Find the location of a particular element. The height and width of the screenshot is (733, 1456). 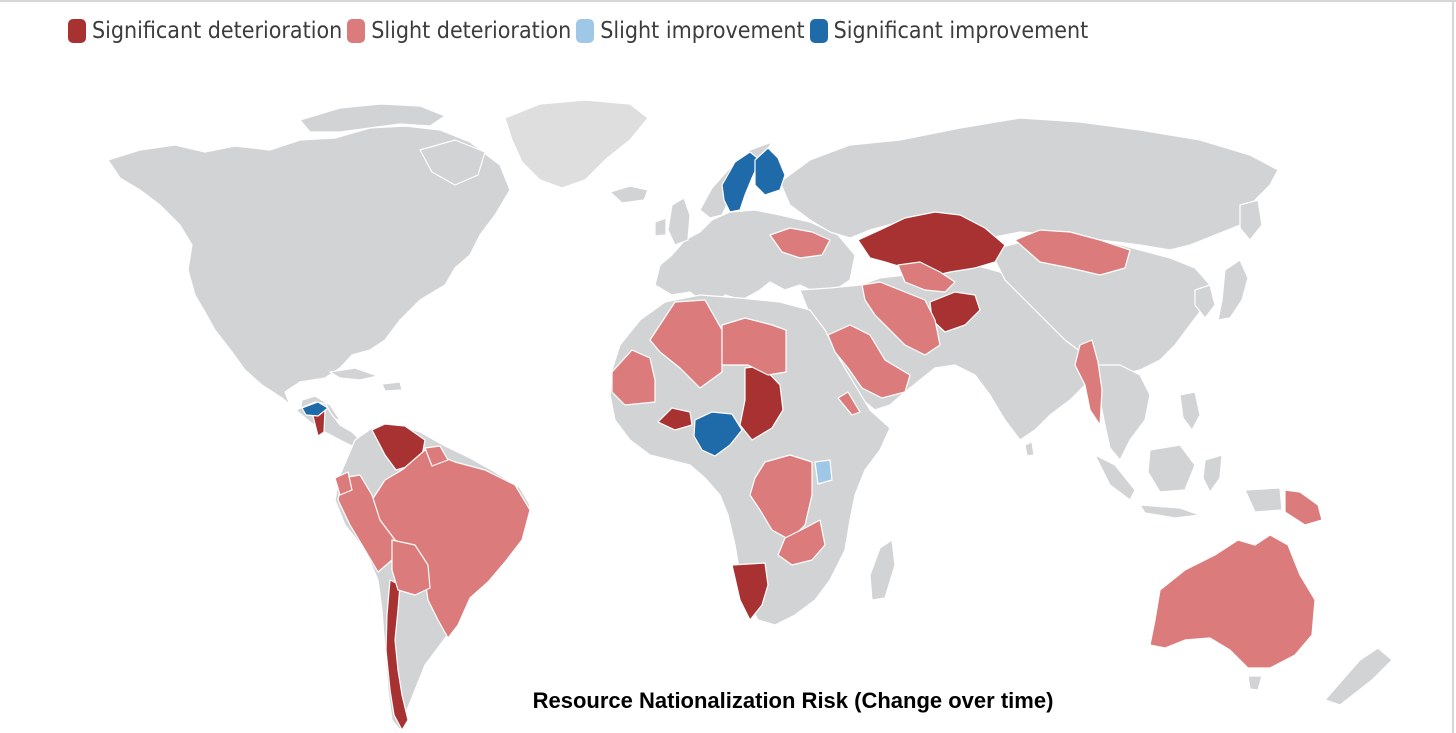

country-myanmar is located at coordinates (1088, 382).